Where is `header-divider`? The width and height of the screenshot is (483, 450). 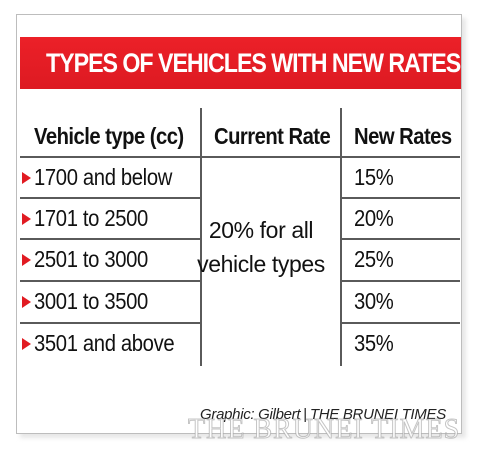
header-divider is located at coordinates (240, 157).